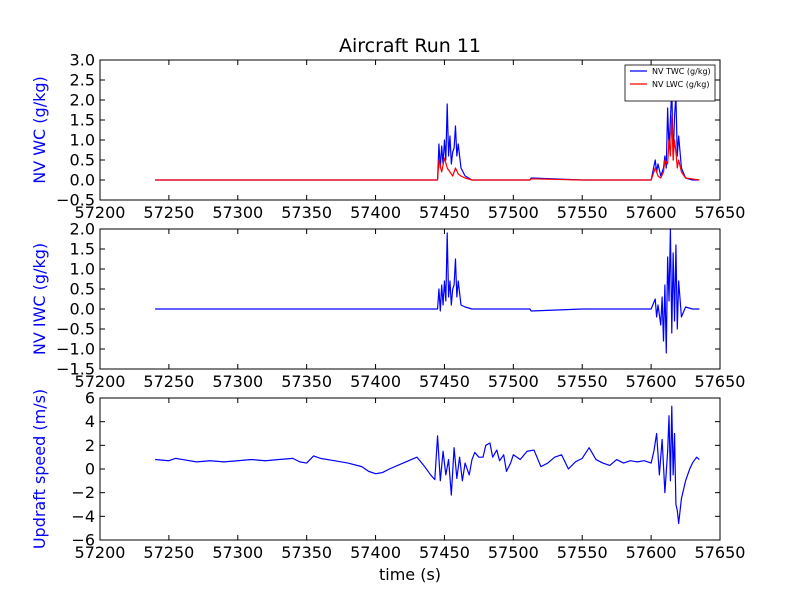 This screenshot has height=600, width=800. Describe the element at coordinates (39, 299) in the screenshot. I see `y-axis-label: NV IWC (g/kg)` at that location.